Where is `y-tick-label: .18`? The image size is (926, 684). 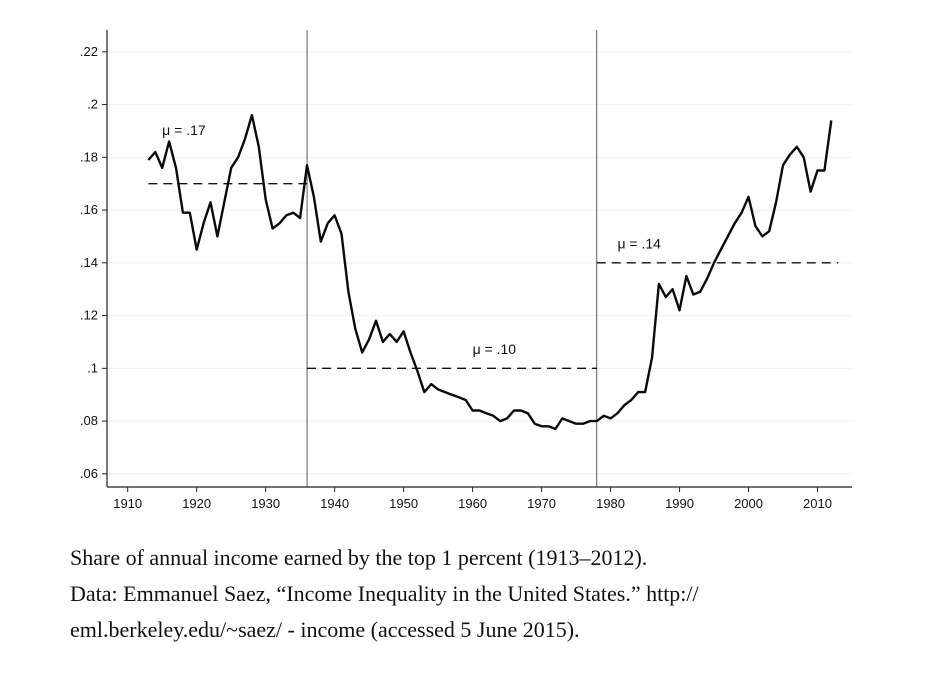
y-tick-label: .18 is located at coordinates (89, 156).